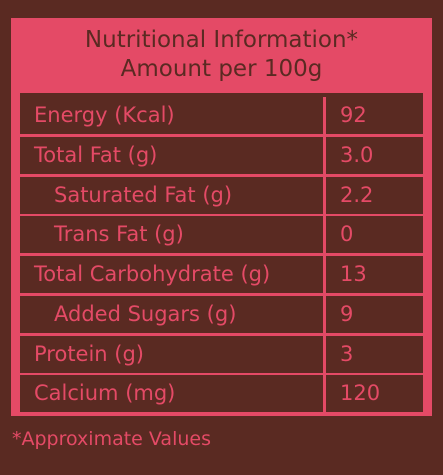  Describe the element at coordinates (374, 393) in the screenshot. I see `row-value: 120` at that location.